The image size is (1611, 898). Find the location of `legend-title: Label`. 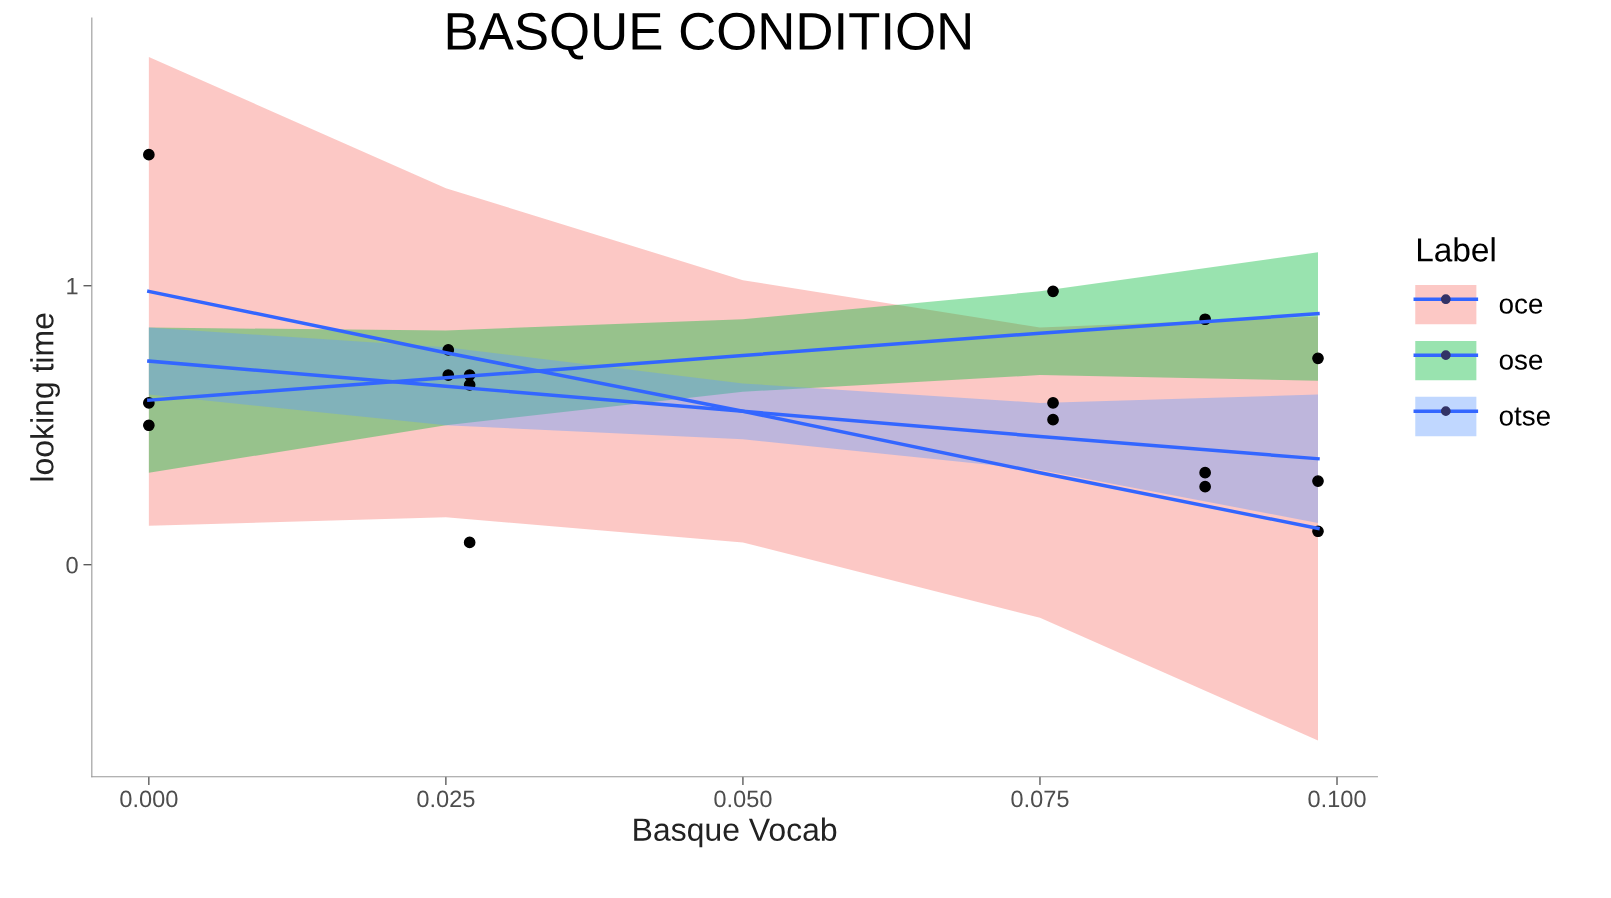

legend-title: Label is located at coordinates (1456, 249).